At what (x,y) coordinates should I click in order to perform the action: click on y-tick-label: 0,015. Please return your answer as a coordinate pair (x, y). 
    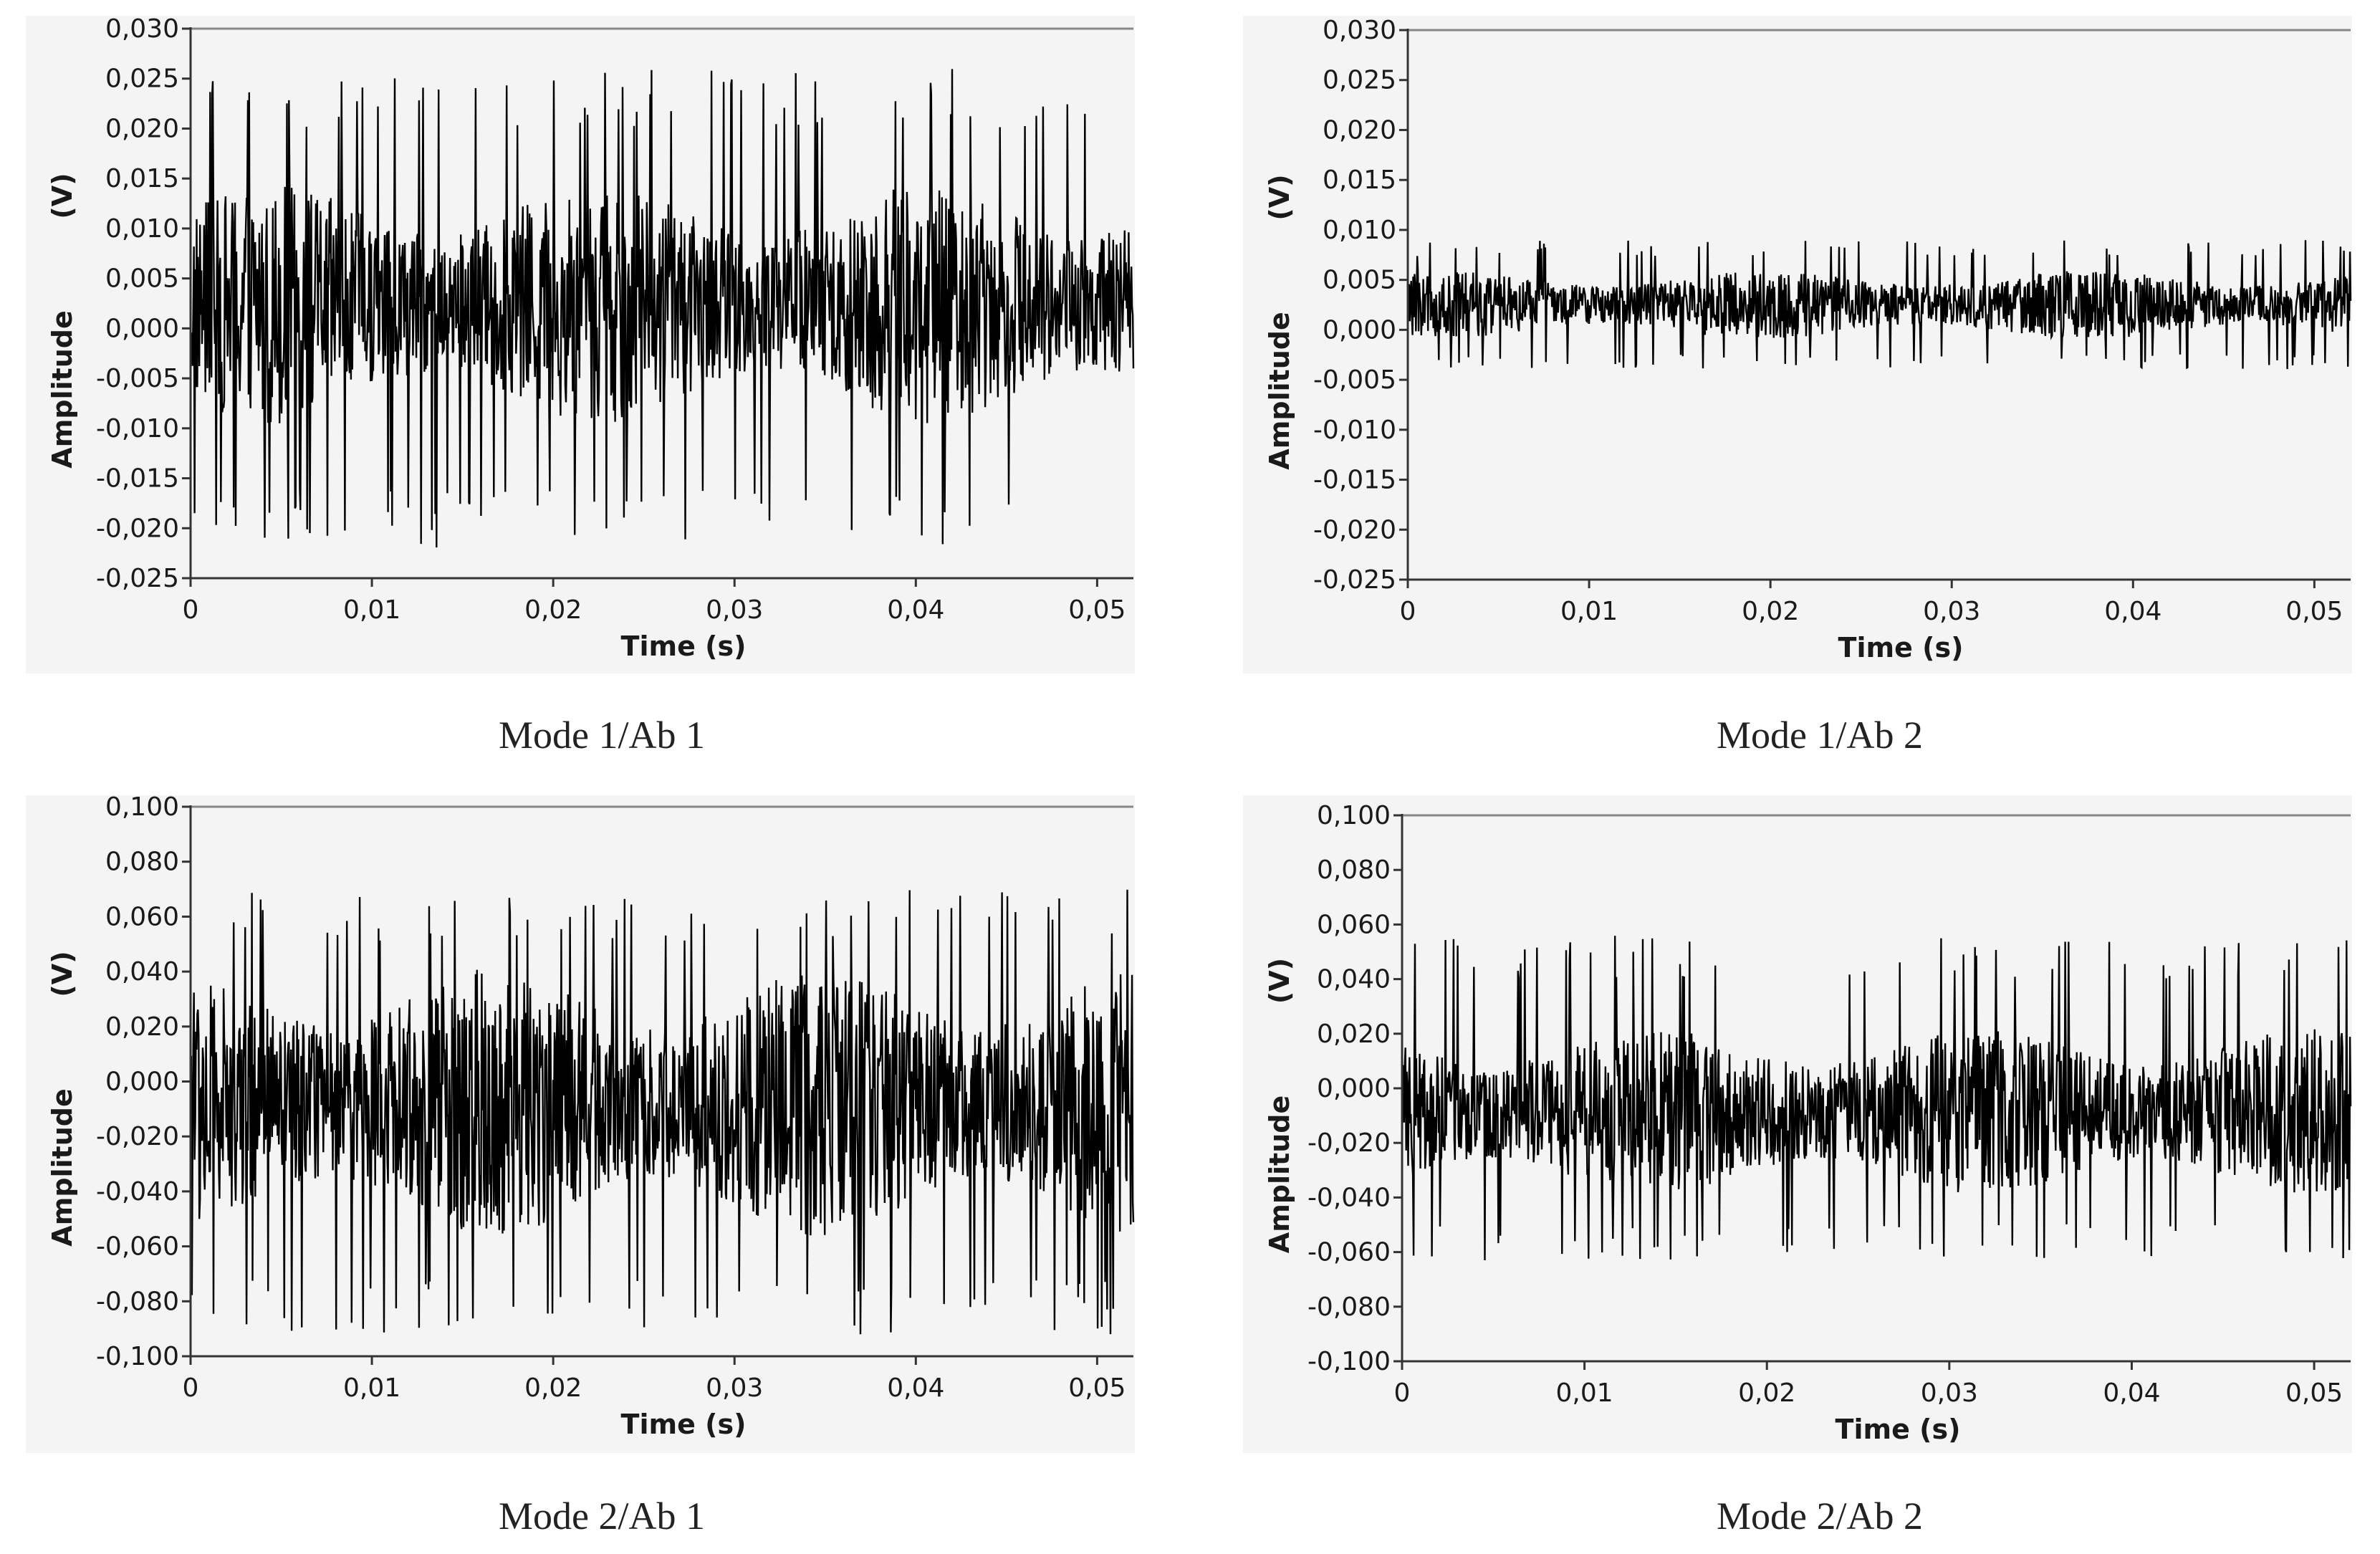
    Looking at the image, I should click on (1359, 180).